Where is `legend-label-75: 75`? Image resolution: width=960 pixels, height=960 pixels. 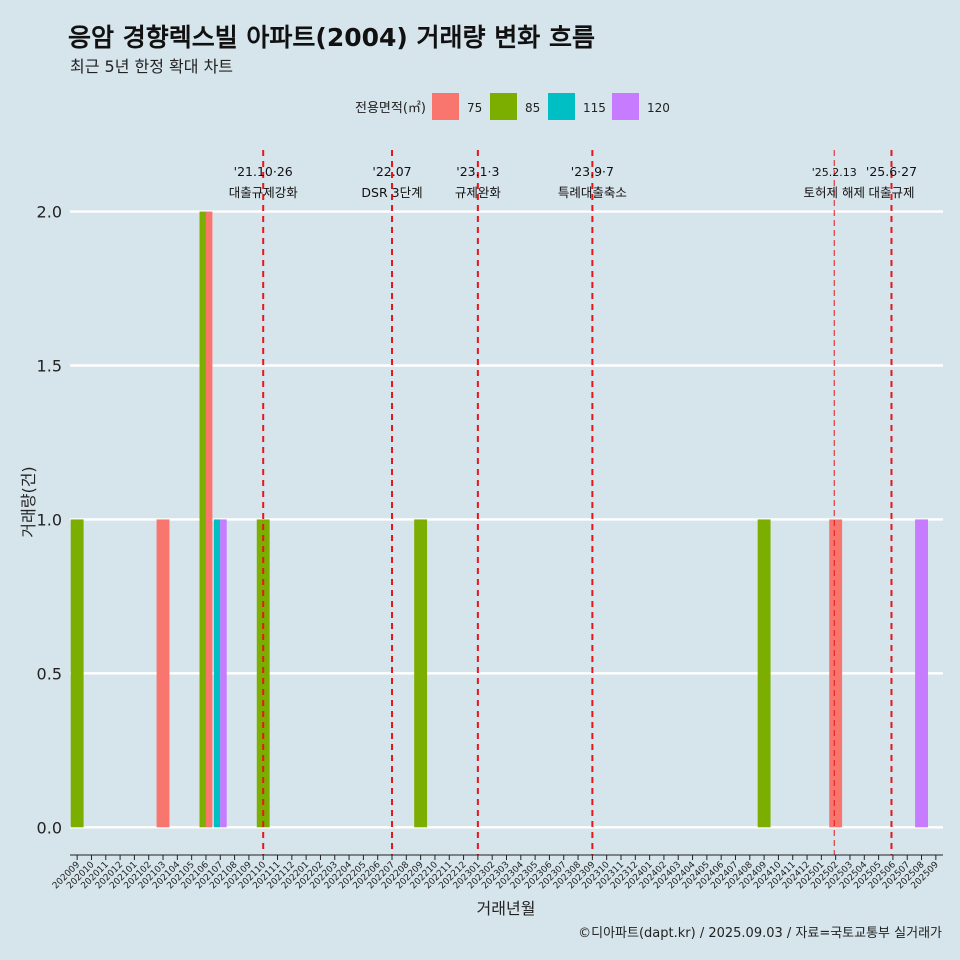 legend-label-75: 75 is located at coordinates (474, 108).